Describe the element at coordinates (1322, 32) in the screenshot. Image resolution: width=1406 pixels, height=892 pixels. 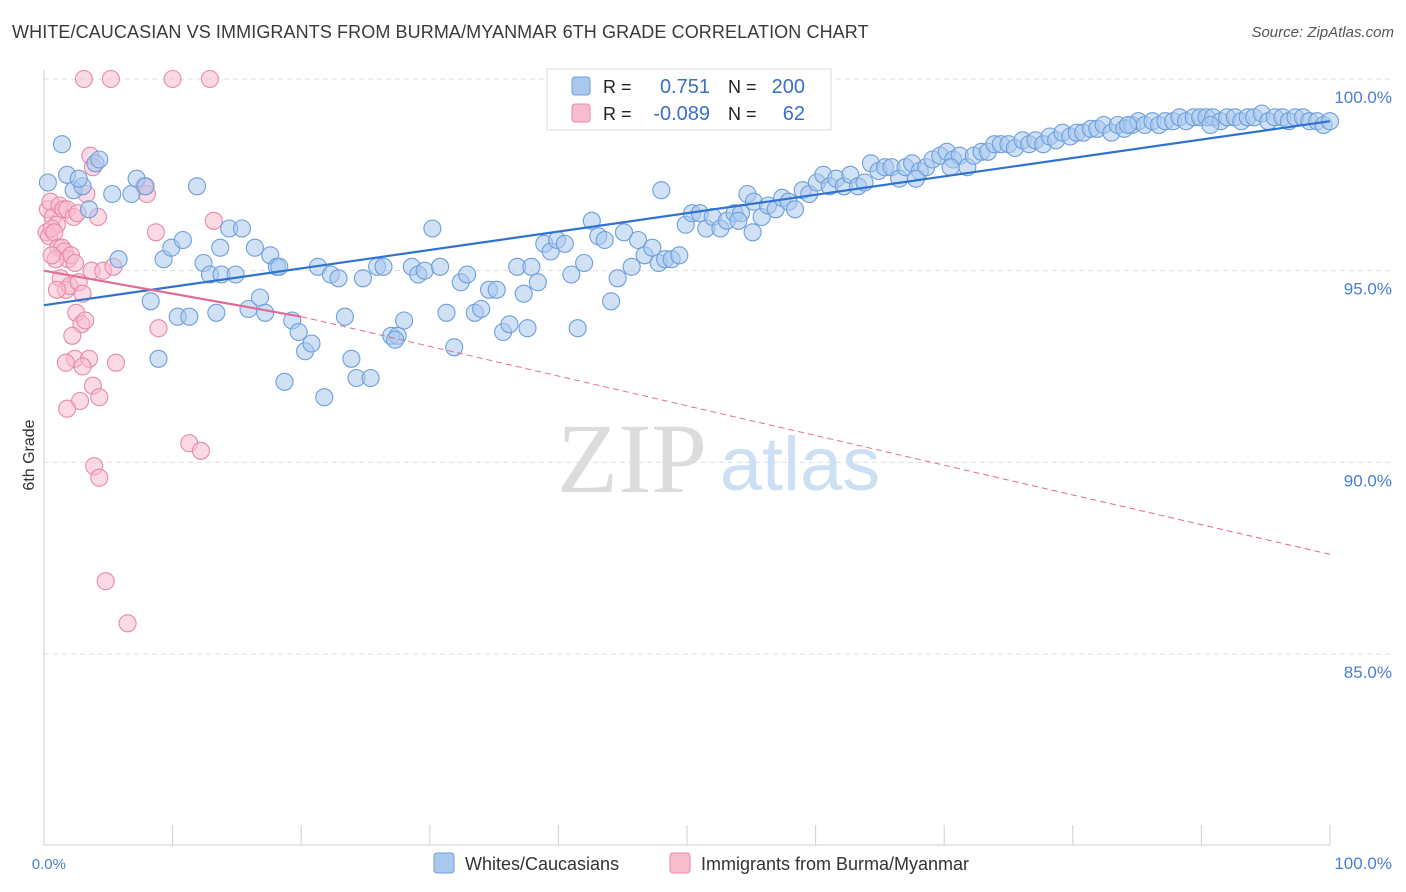
I see `source-label: Source: ZipAtlas.com` at that location.